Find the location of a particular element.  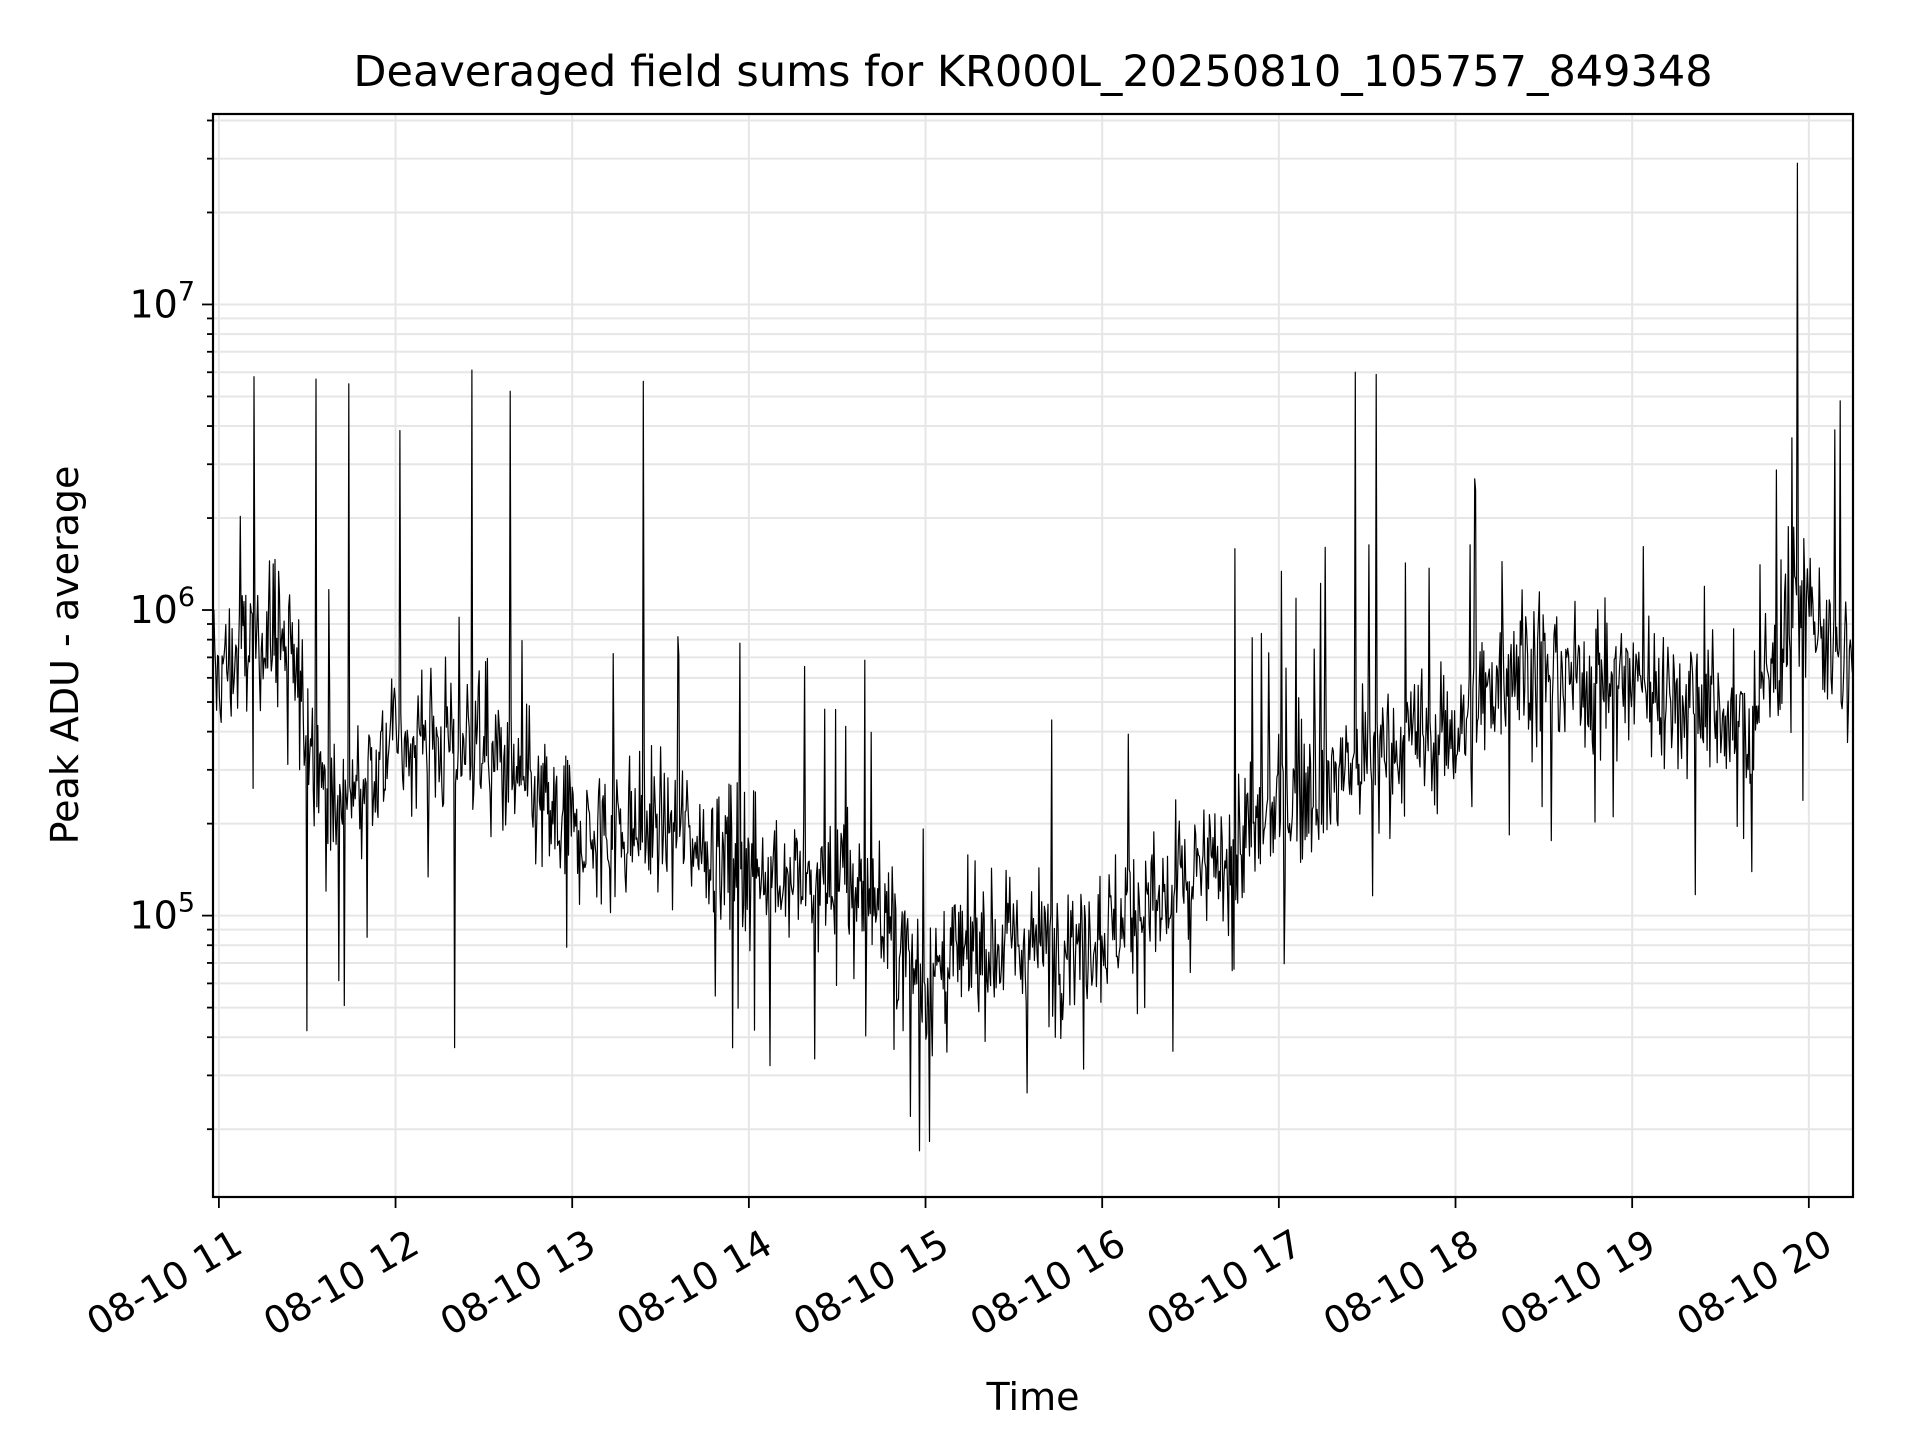

y-axis-label: Peak ADU - average is located at coordinates (65, 655).